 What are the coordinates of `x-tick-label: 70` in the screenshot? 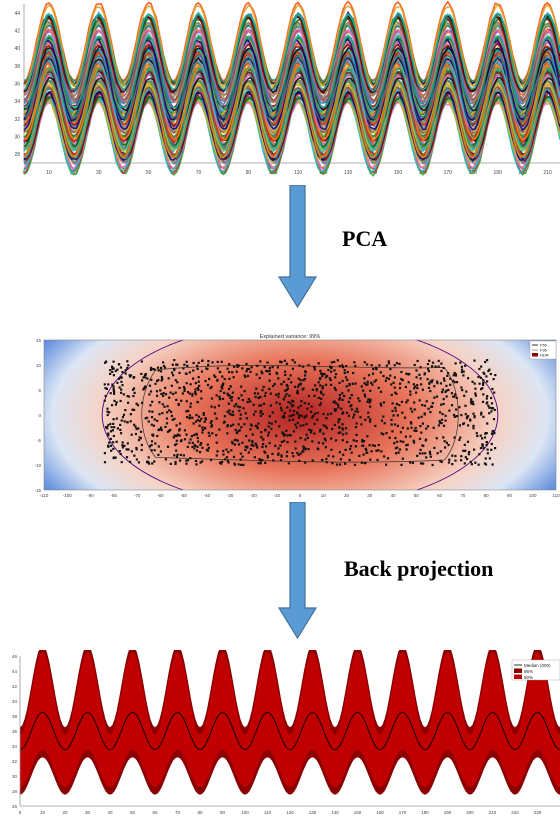 It's located at (199, 173).